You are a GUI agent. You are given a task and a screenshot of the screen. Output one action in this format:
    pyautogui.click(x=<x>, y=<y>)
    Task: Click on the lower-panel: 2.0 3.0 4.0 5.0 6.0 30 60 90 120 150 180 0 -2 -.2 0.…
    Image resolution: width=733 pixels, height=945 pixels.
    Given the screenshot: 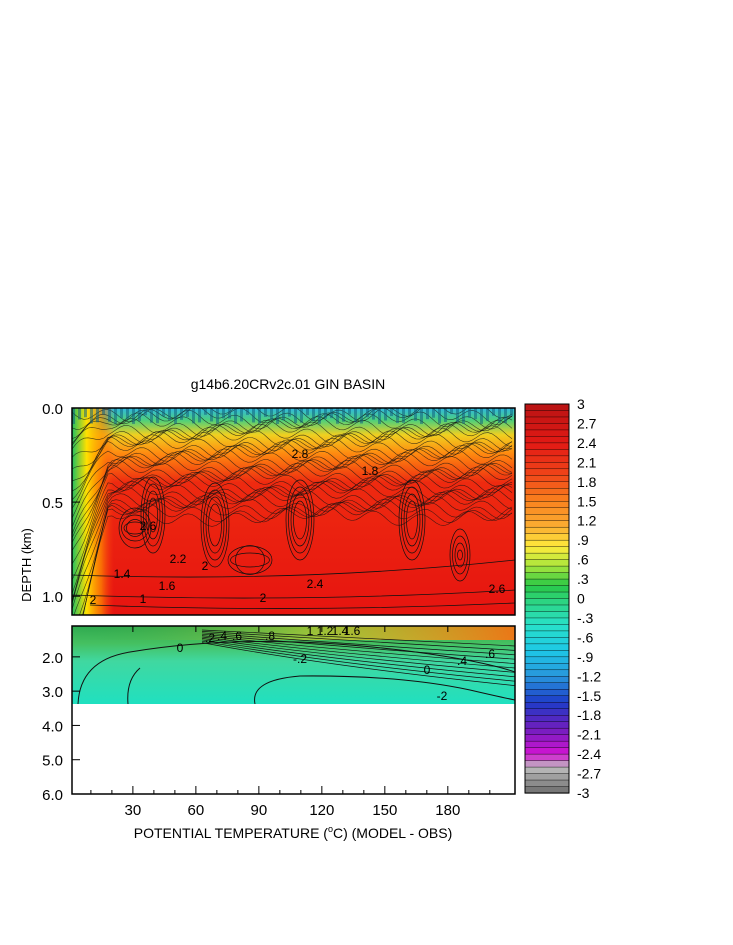 What is the action you would take?
    pyautogui.click(x=279, y=721)
    